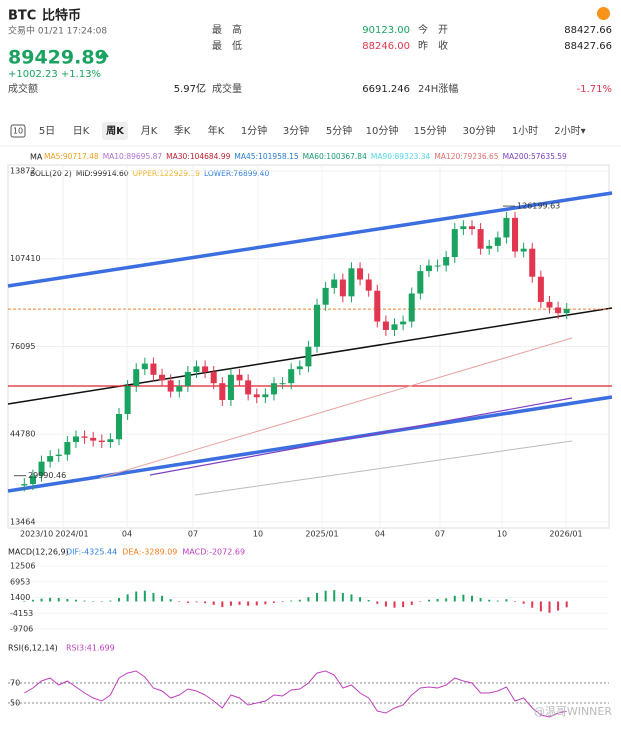 This screenshot has width=621, height=729. Describe the element at coordinates (594, 89) in the screenshot. I see `stat-value: -1.71%` at that location.